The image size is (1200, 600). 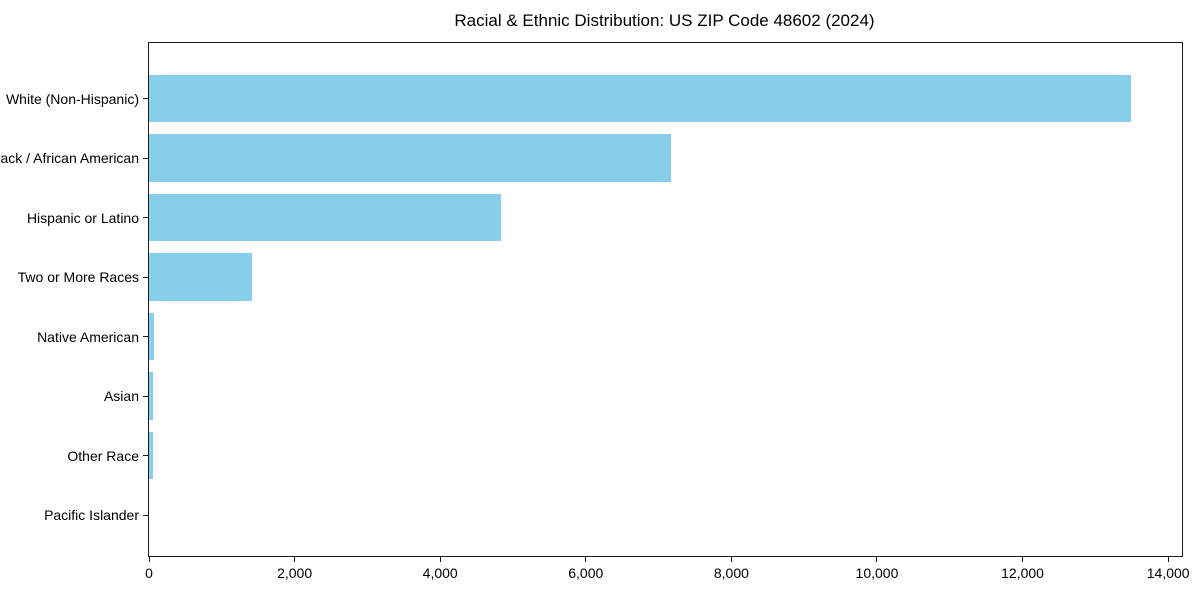 What do you see at coordinates (877, 573) in the screenshot?
I see `x-tick-label: 10,000` at bounding box center [877, 573].